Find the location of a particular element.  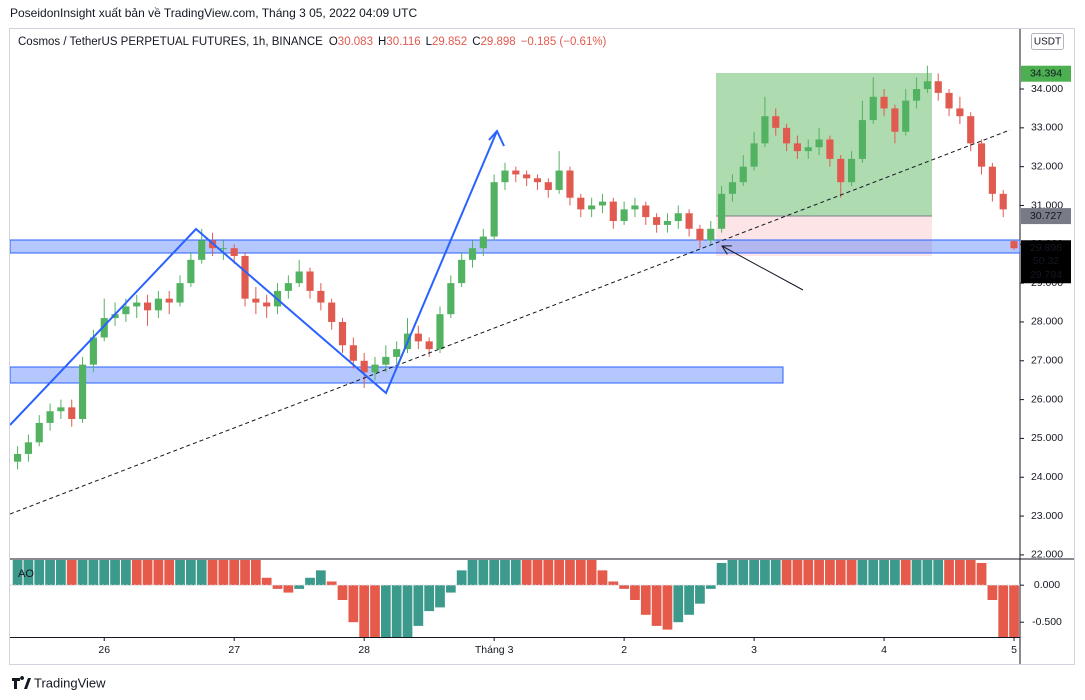

y-tick-label: 27.000 is located at coordinates (1047, 361).